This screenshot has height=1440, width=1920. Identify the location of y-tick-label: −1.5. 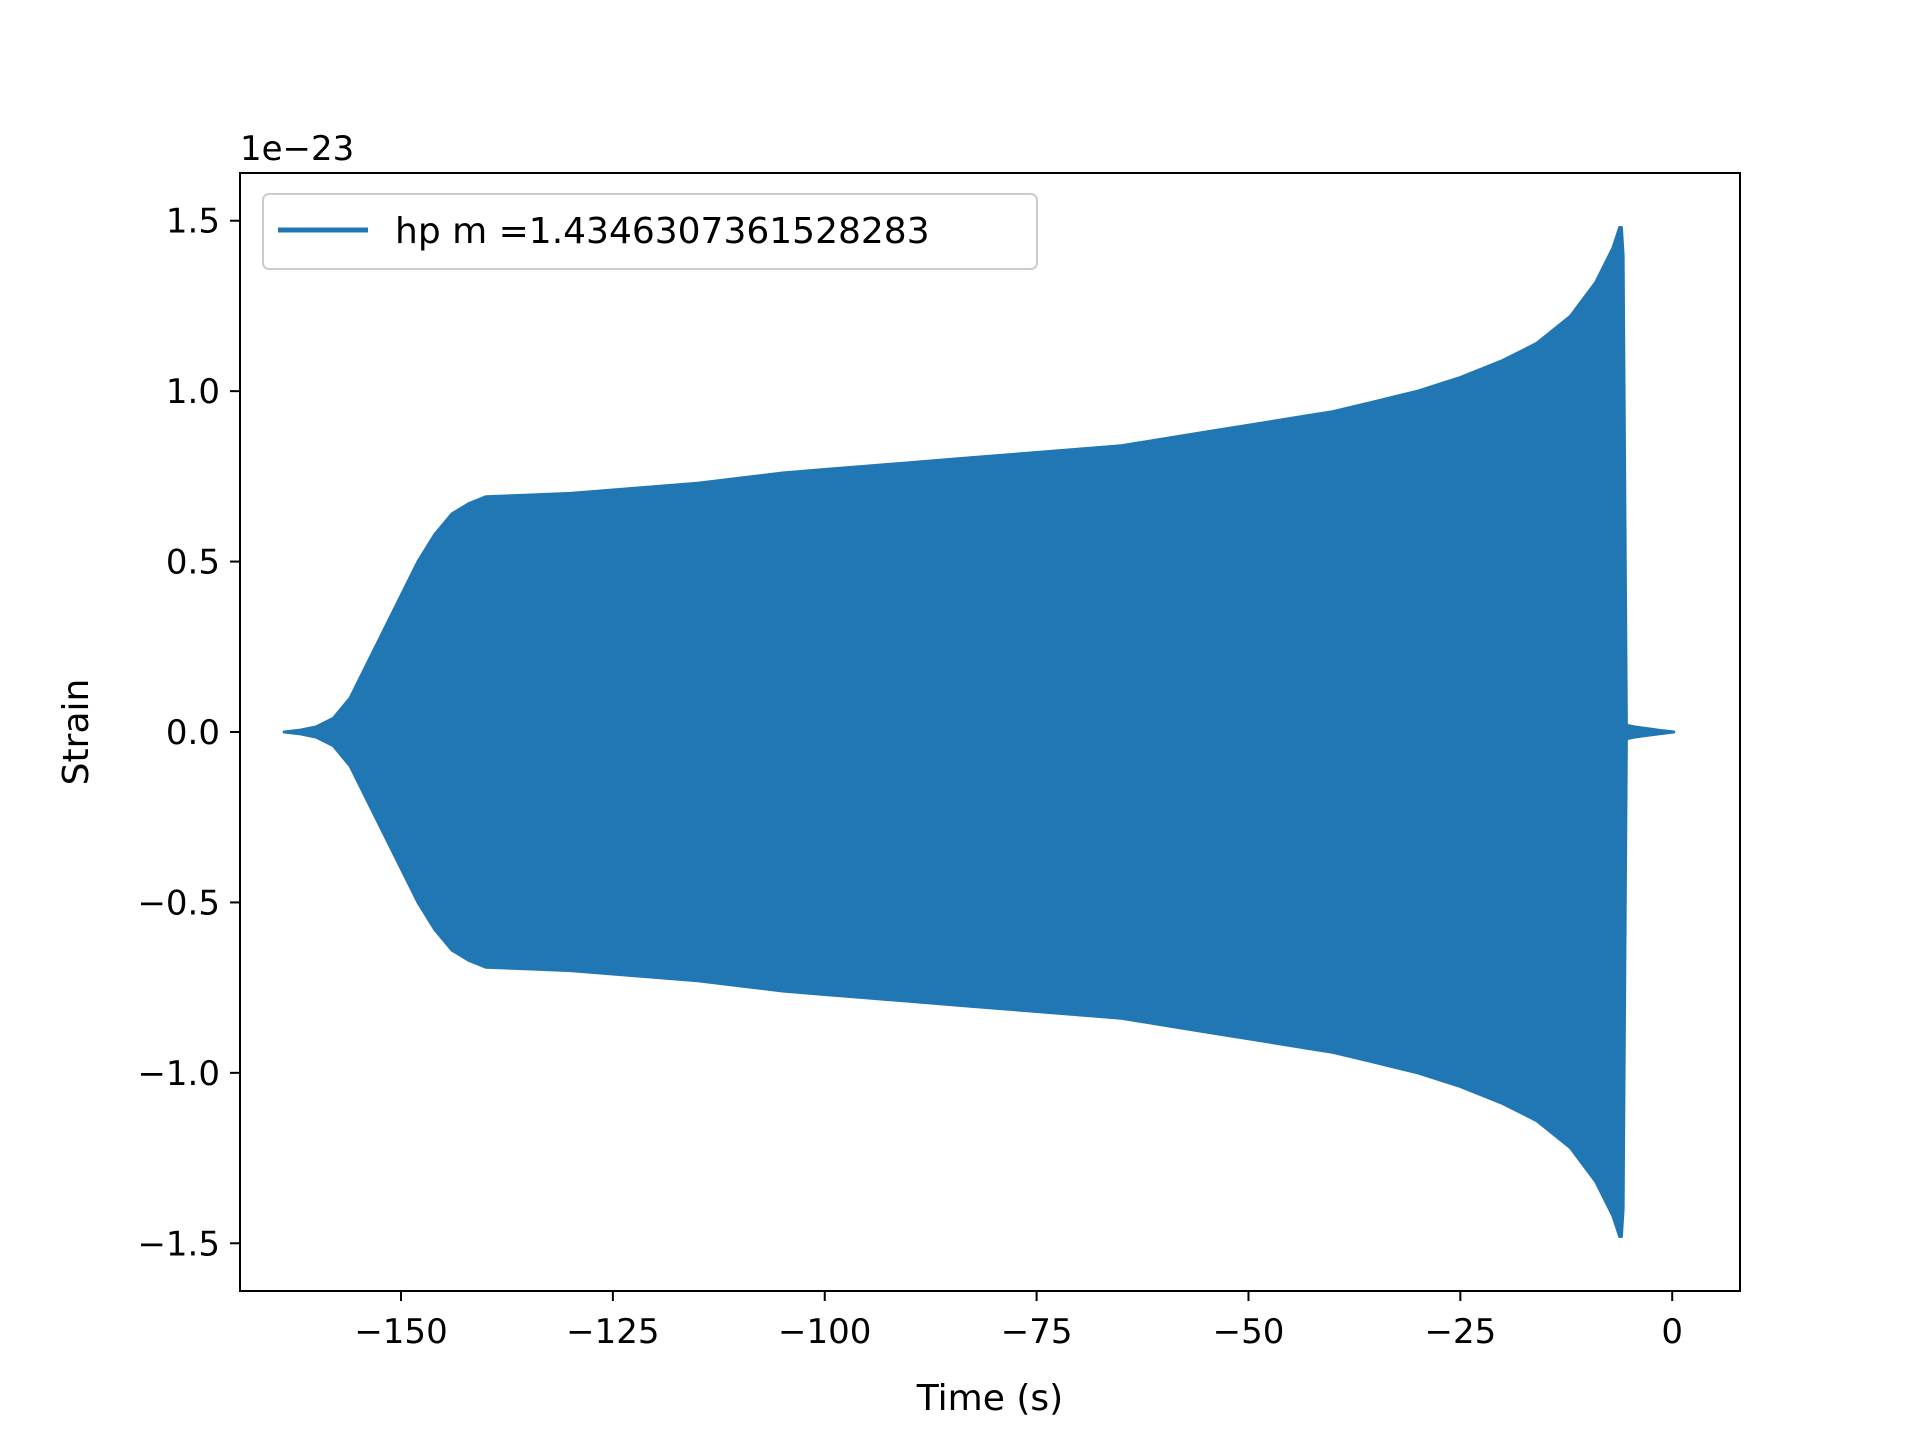
(178, 1244).